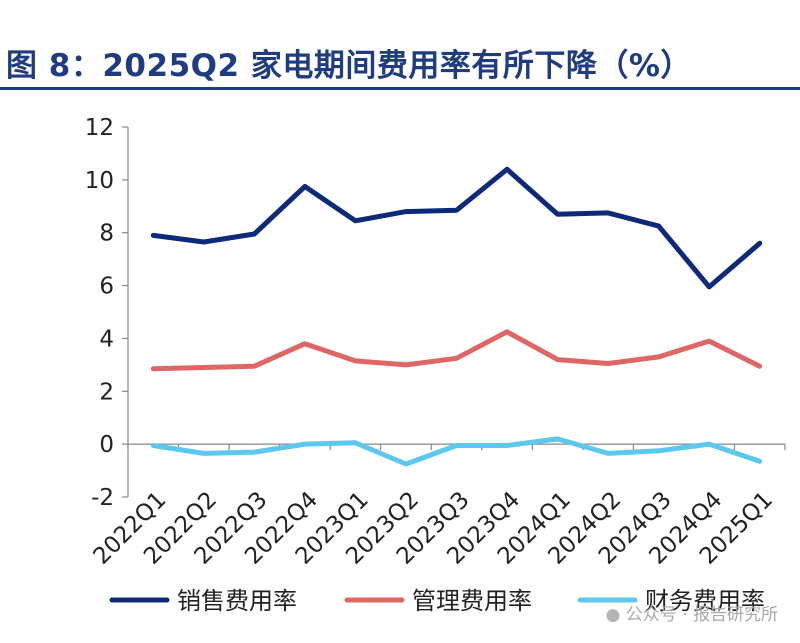 This screenshot has width=800, height=643. I want to click on wechat-icon: ●, so click(613, 615).